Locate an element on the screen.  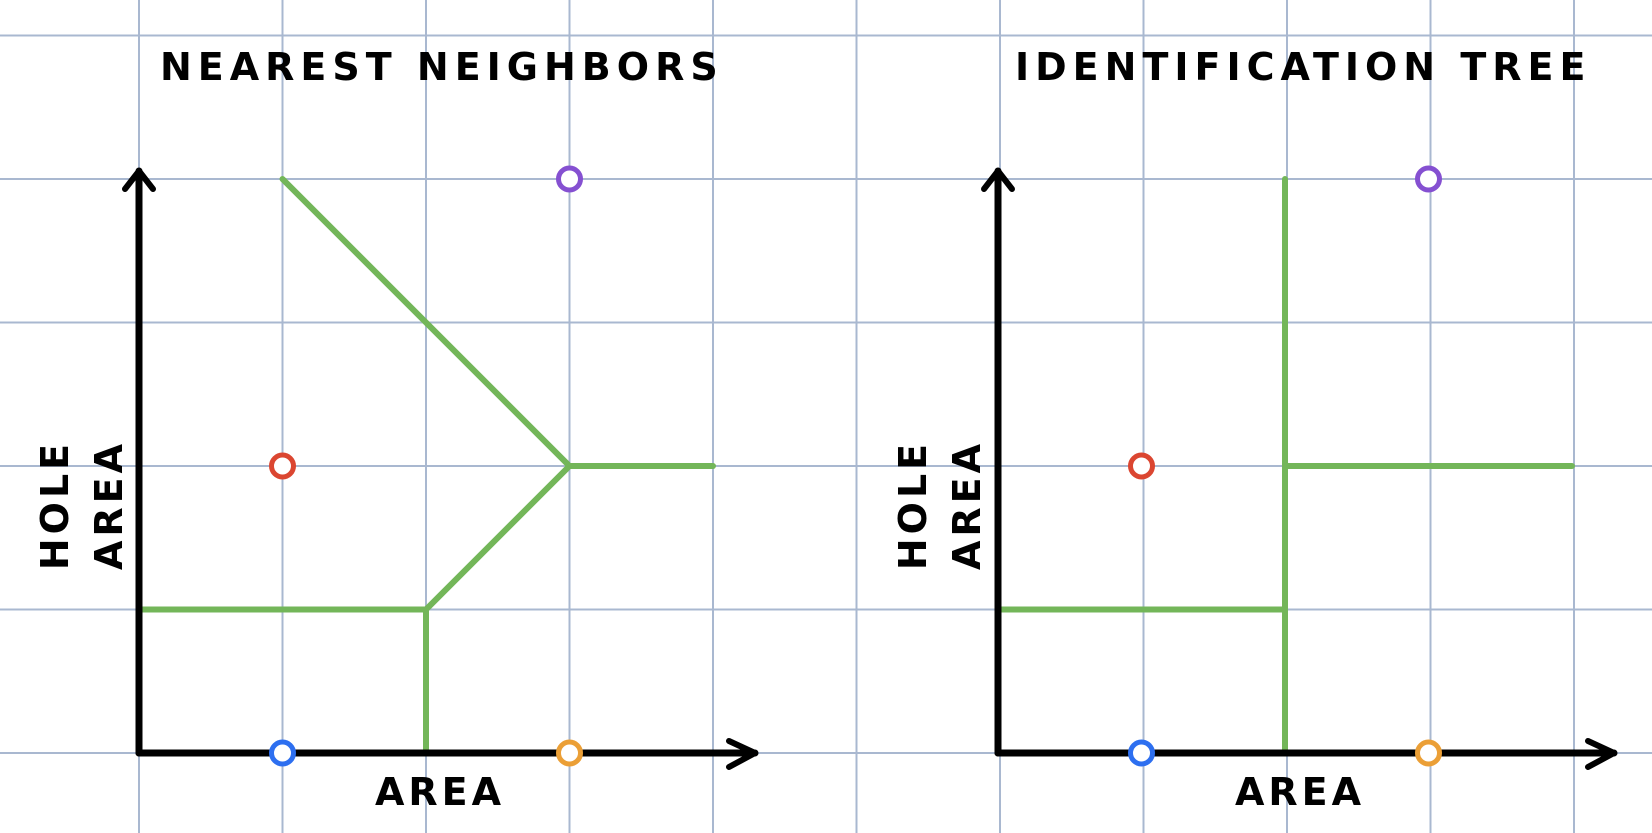
panel-title: IDENTIFICATION TREE is located at coordinates (1303, 67).